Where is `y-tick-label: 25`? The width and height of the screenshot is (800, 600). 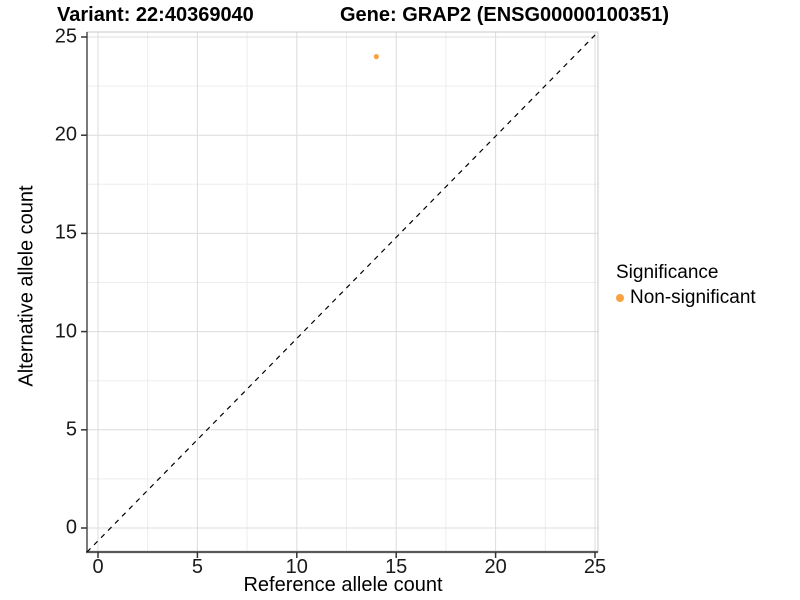 y-tick-label: 25 is located at coordinates (65, 36).